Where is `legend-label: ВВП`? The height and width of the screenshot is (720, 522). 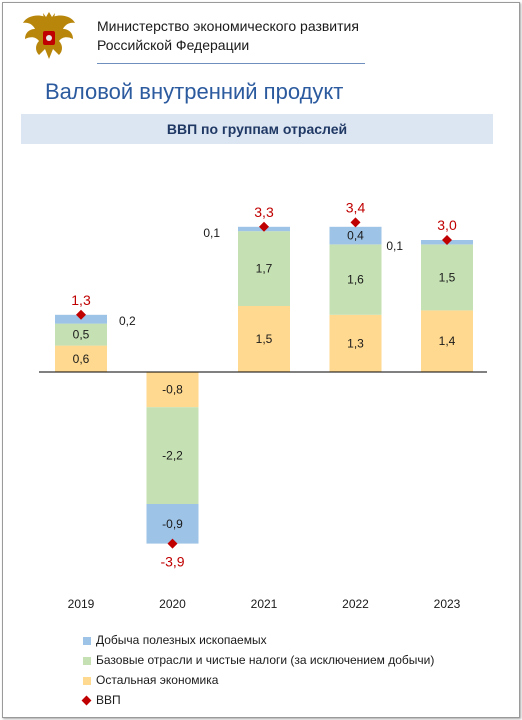
legend-label: ВВП is located at coordinates (108, 700).